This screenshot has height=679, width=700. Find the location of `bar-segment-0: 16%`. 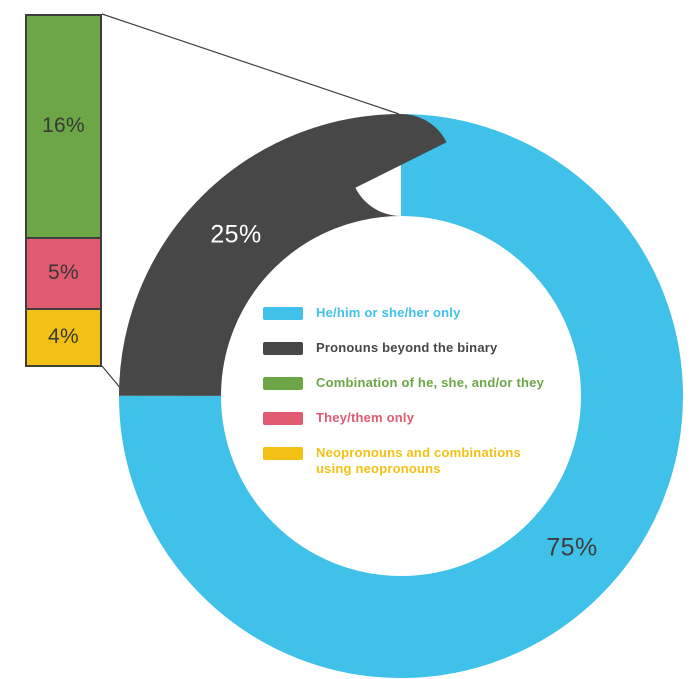

bar-segment-0: 16% is located at coordinates (63, 126).